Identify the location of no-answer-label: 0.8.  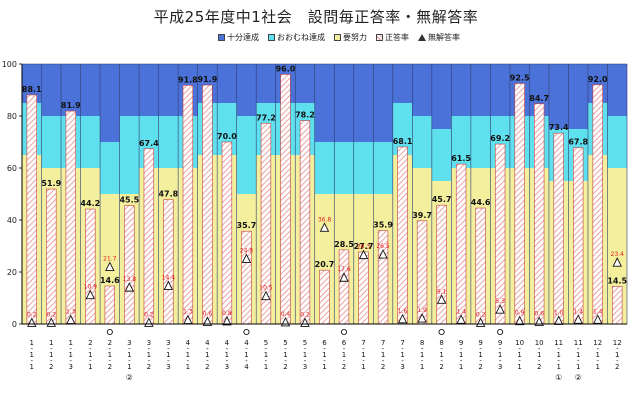
(227, 313).